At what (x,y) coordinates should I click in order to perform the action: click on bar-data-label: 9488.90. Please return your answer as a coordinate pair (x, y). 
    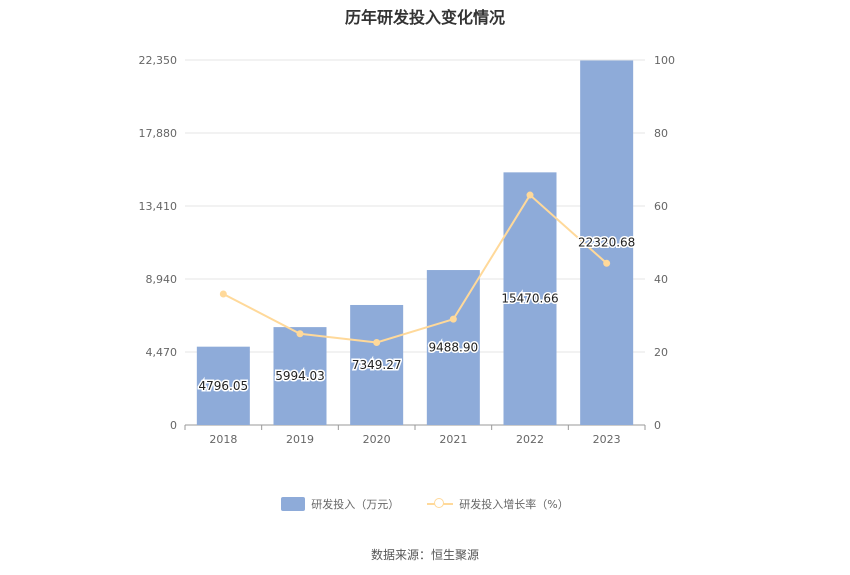
    Looking at the image, I should click on (454, 348).